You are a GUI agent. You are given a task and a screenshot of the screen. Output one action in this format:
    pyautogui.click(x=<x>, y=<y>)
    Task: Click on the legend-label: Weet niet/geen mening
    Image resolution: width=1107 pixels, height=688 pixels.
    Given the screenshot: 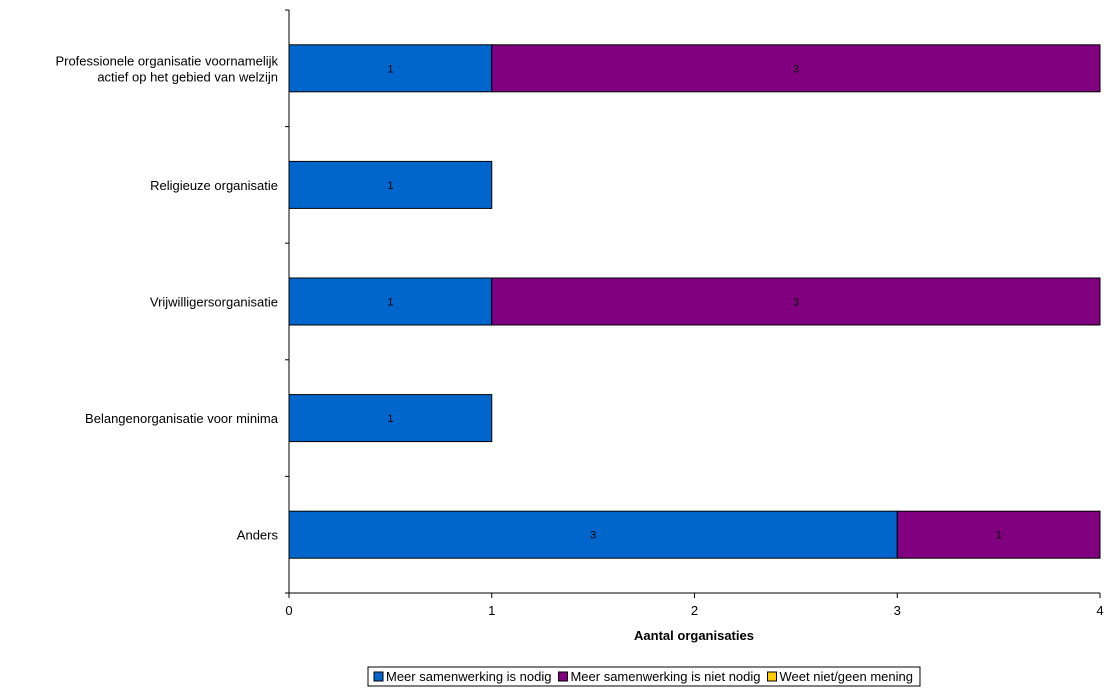 What is the action you would take?
    pyautogui.click(x=846, y=676)
    